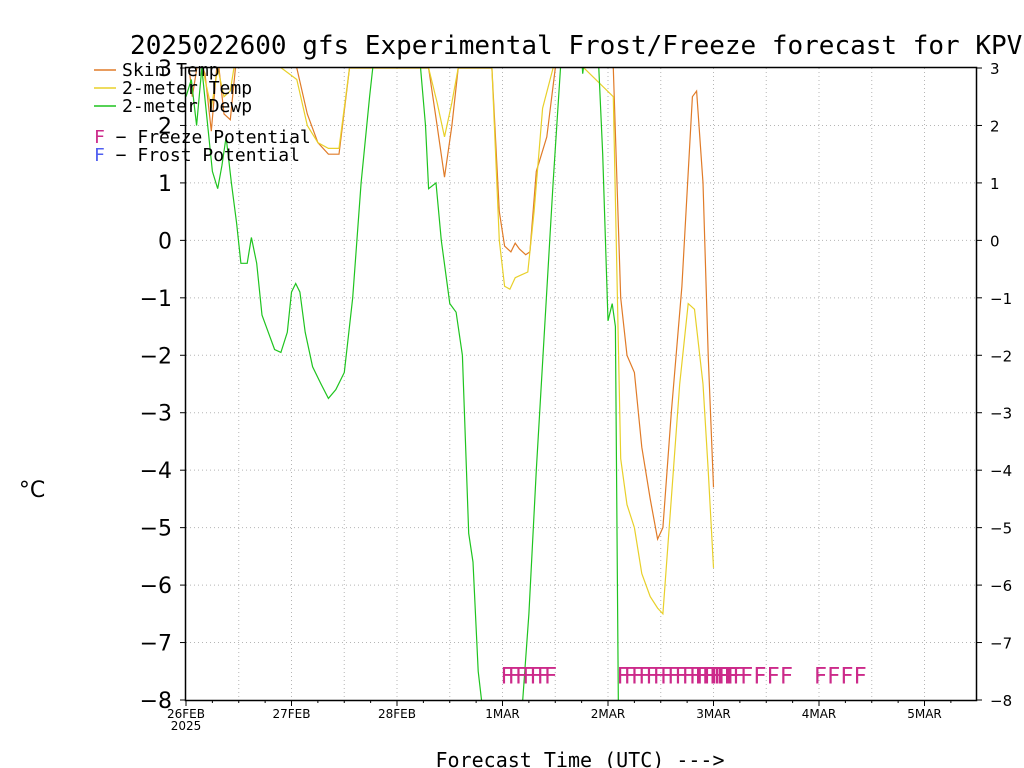 Image resolution: width=1024 pixels, height=768 pixels. I want to click on y-tick-label: 2, so click(165, 126).